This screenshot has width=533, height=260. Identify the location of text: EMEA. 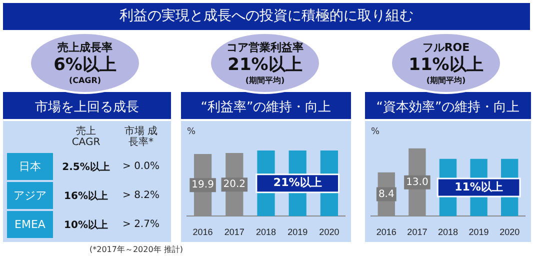
(30, 224).